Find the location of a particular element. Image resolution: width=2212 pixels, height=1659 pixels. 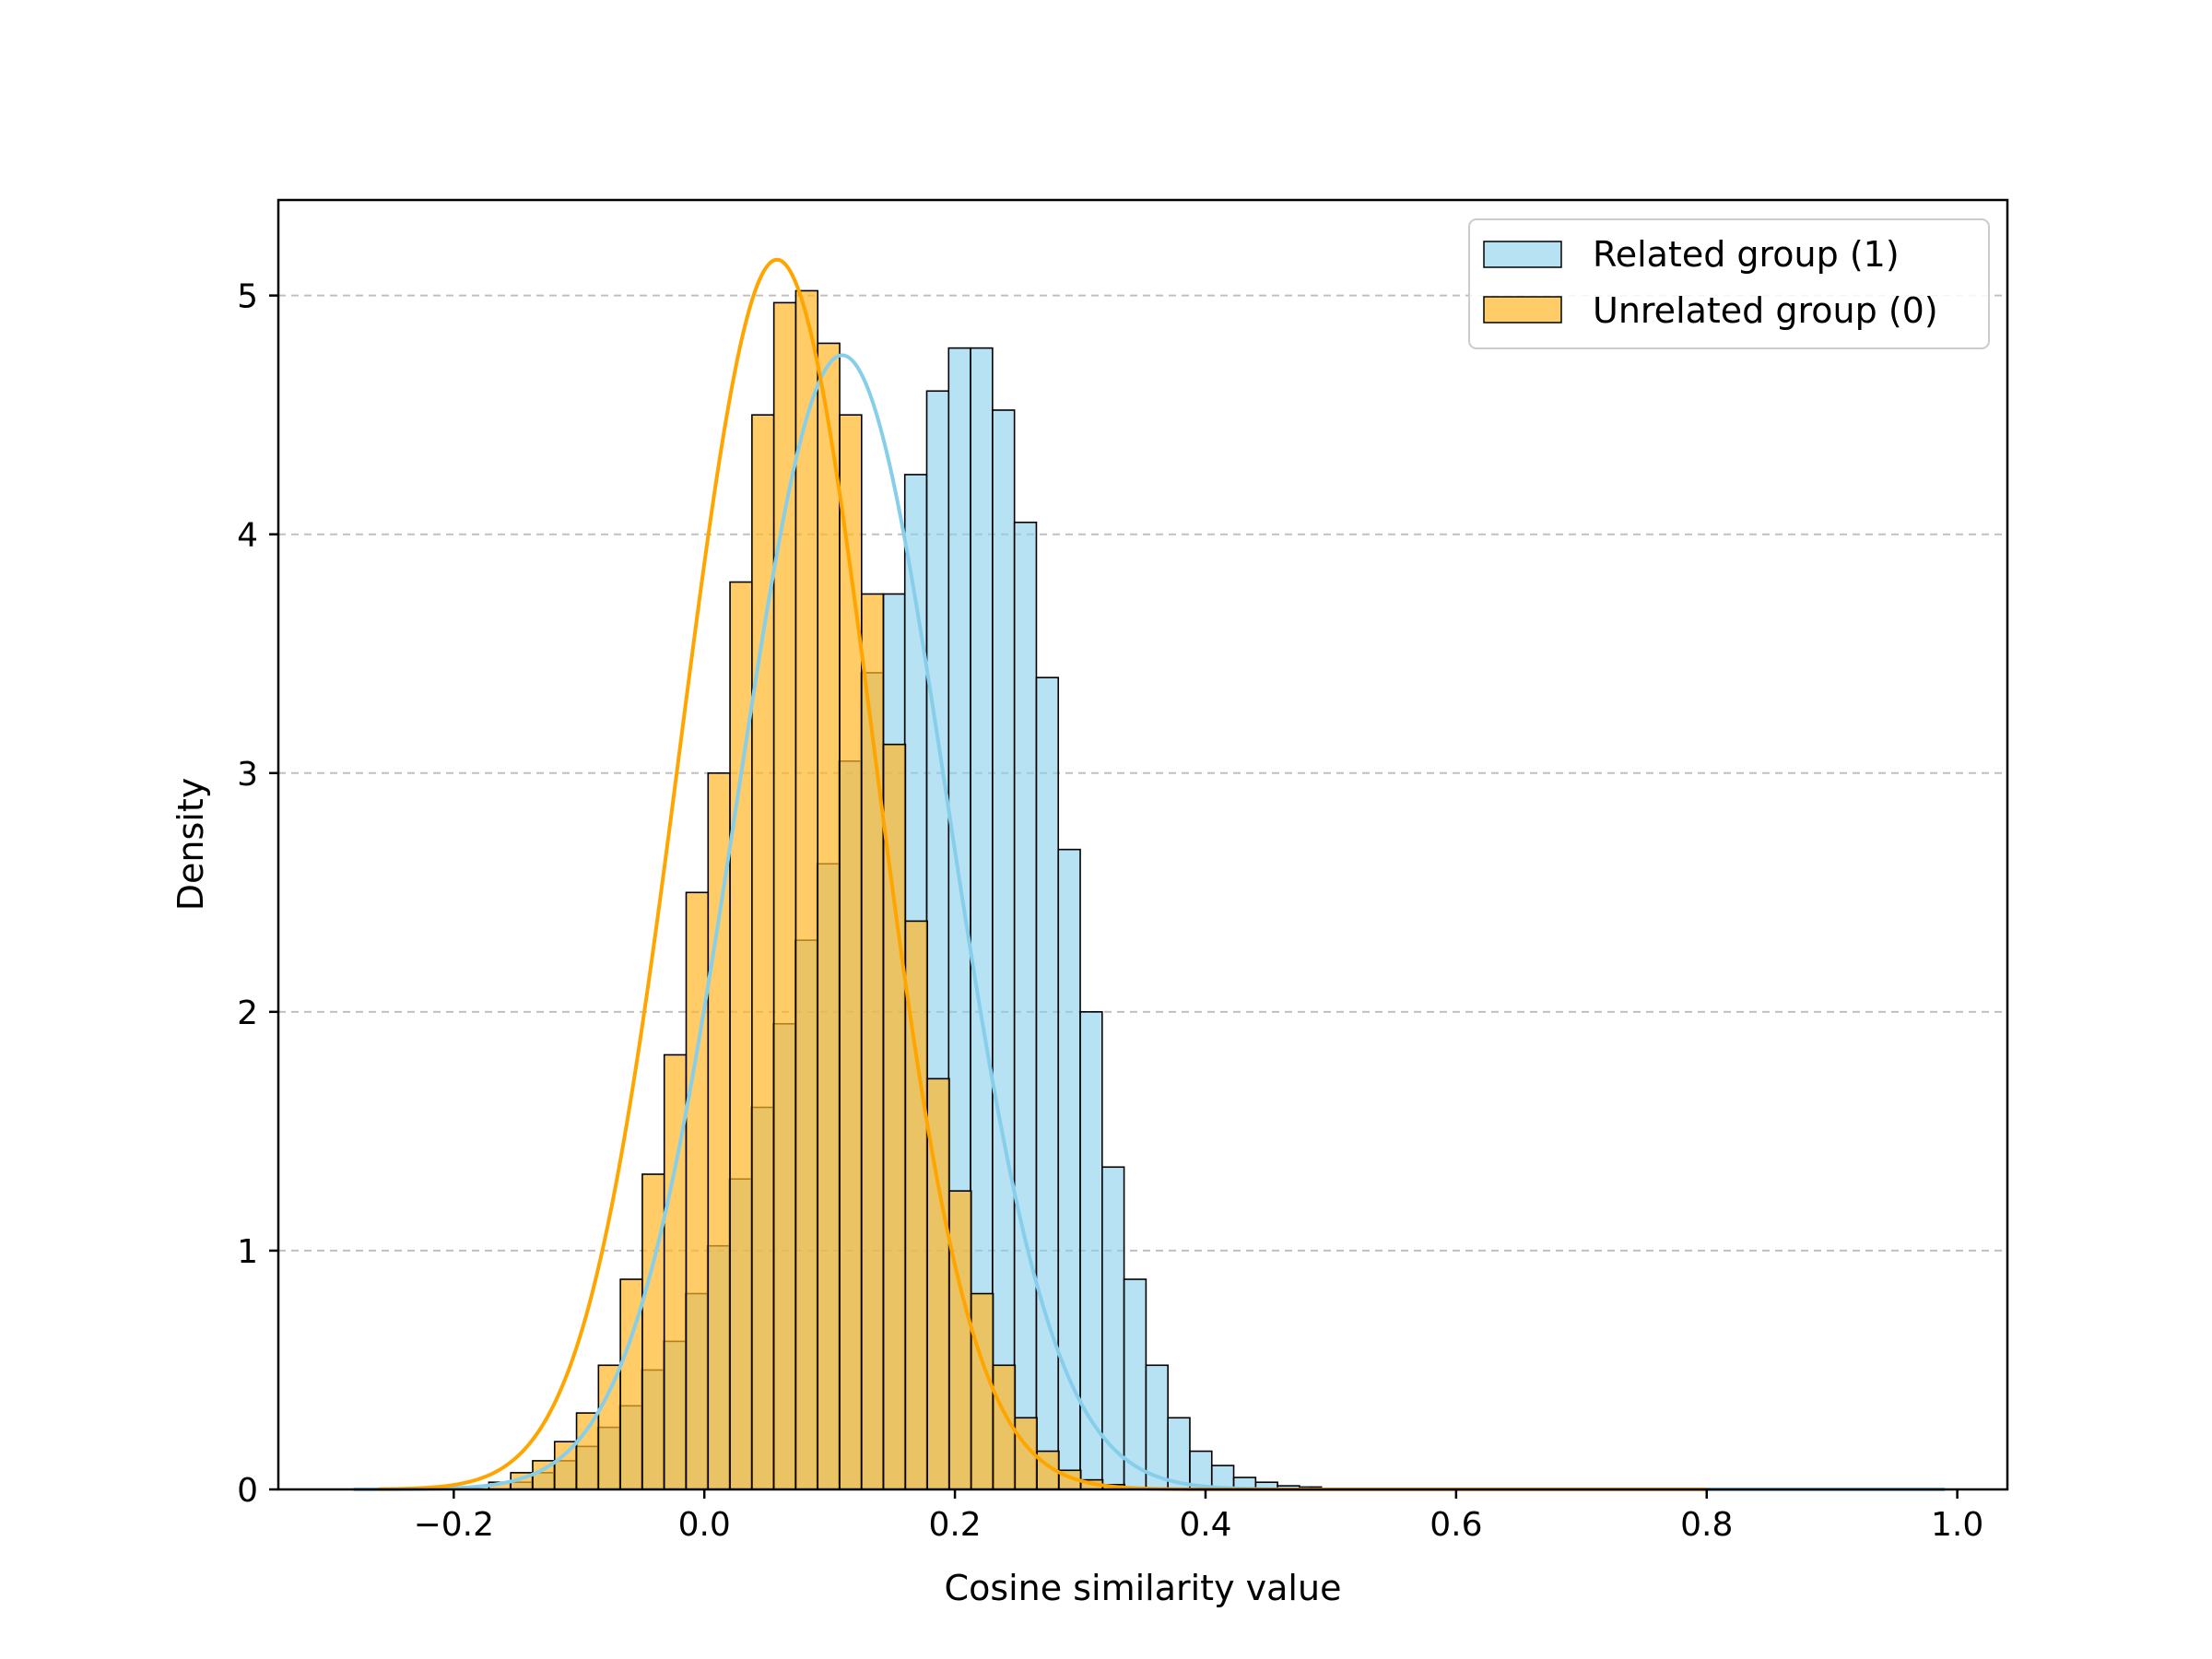

x-axis-label: Cosine similarity value is located at coordinates (1143, 1588).